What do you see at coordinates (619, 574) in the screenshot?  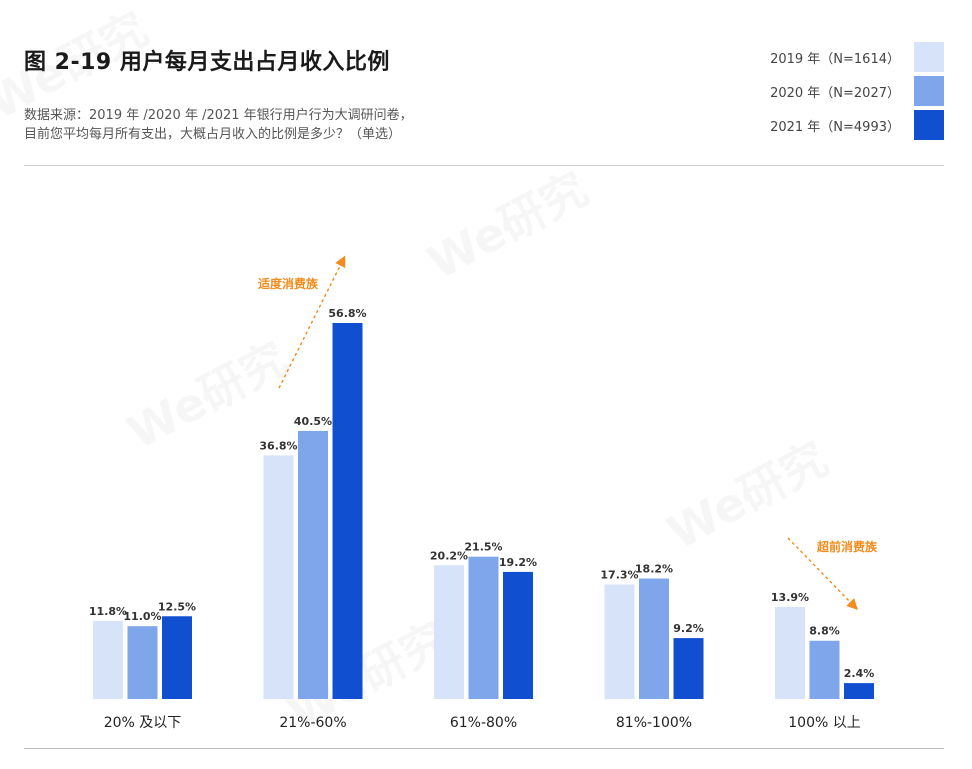 I see `data-label: 17.3%` at bounding box center [619, 574].